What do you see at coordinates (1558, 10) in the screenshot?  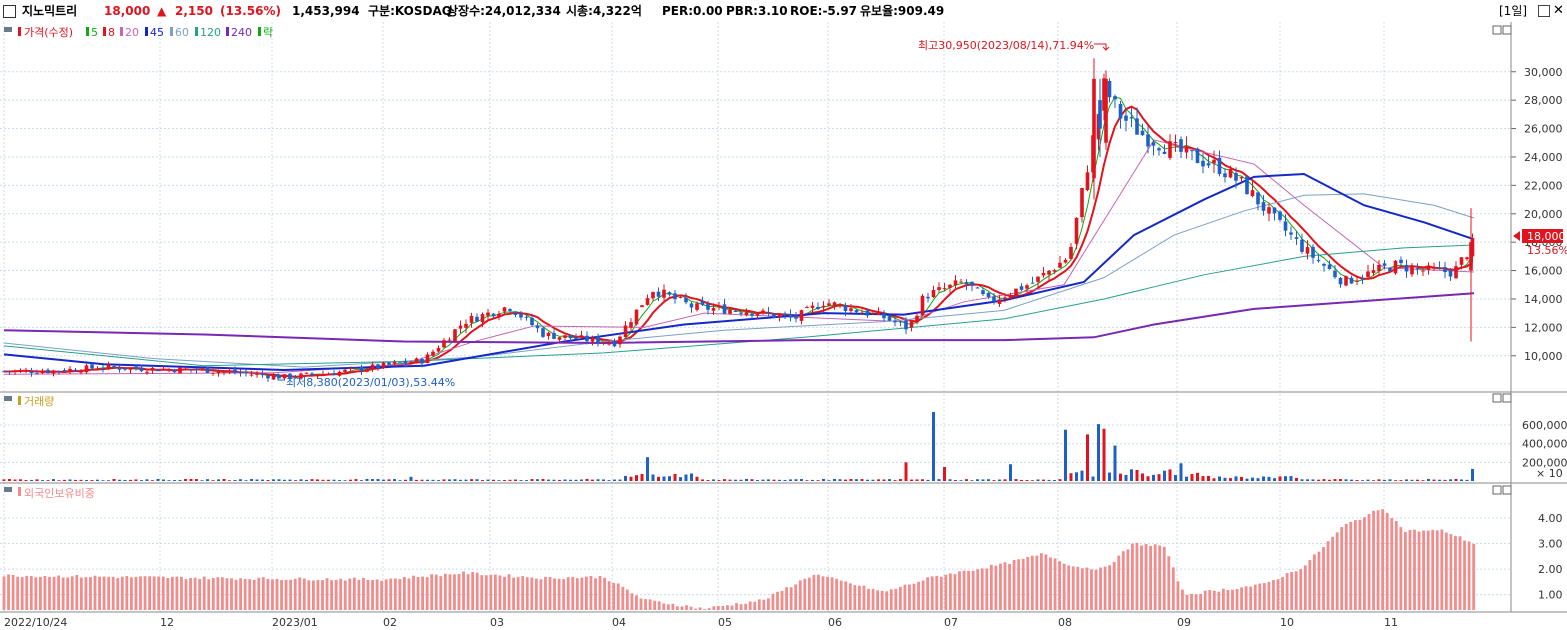 I see `close-icon: ✕` at bounding box center [1558, 10].